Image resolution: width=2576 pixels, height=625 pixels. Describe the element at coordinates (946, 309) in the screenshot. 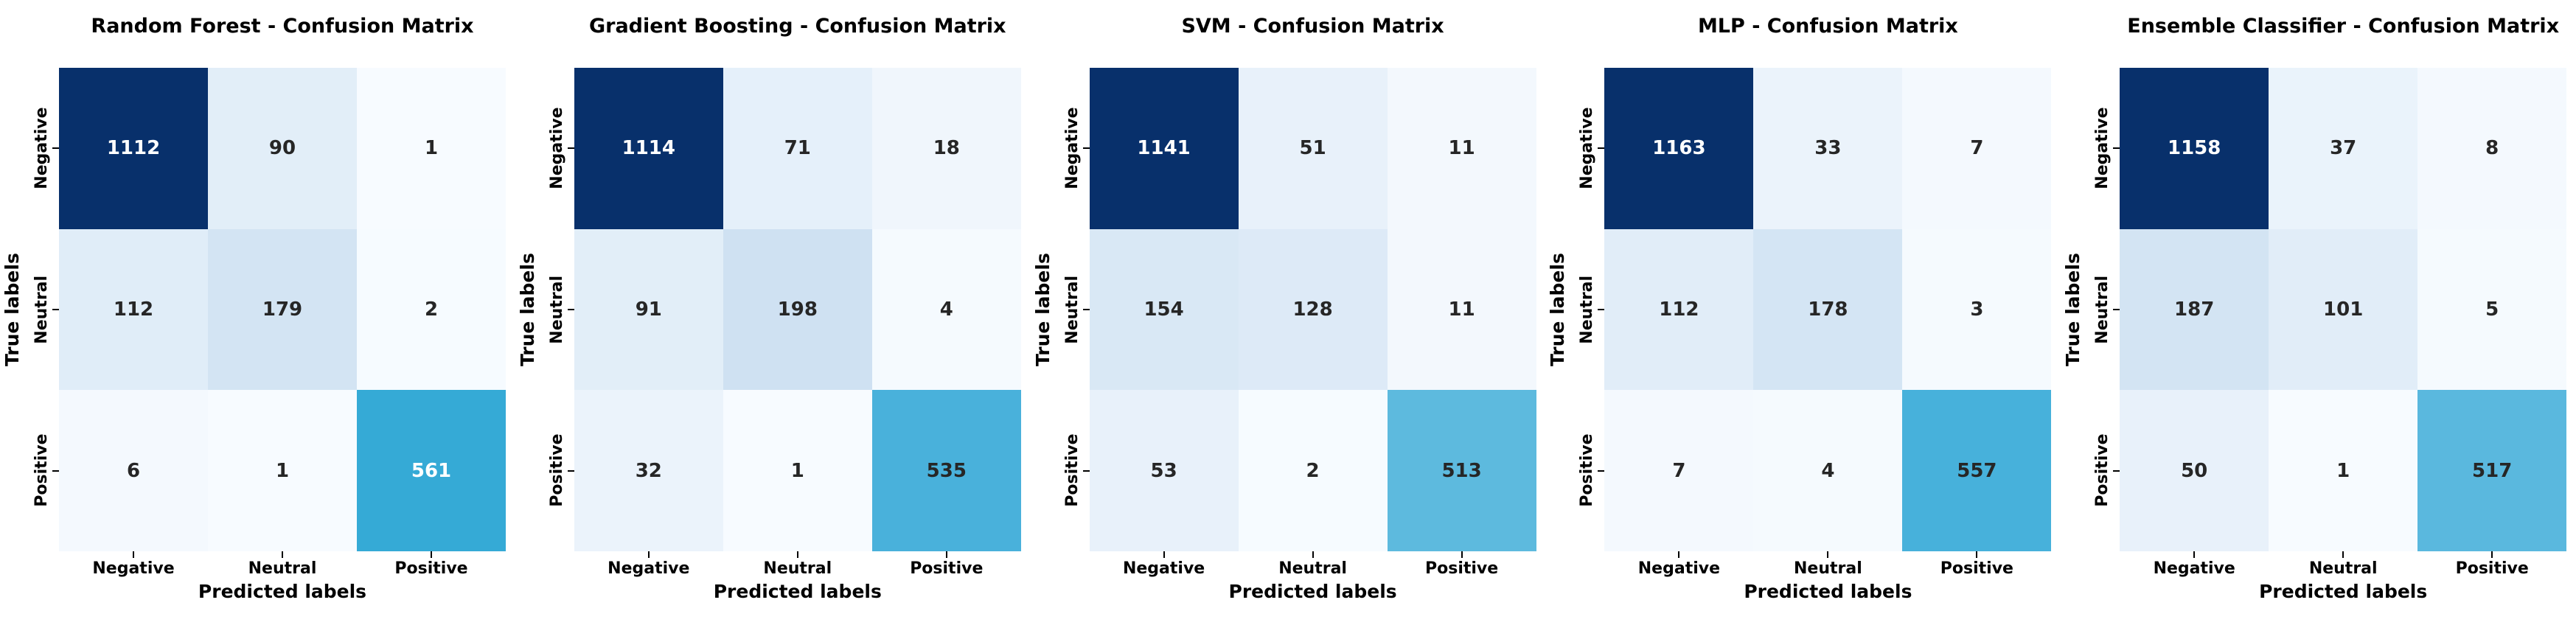

I see `heatmap-cell: 4` at that location.